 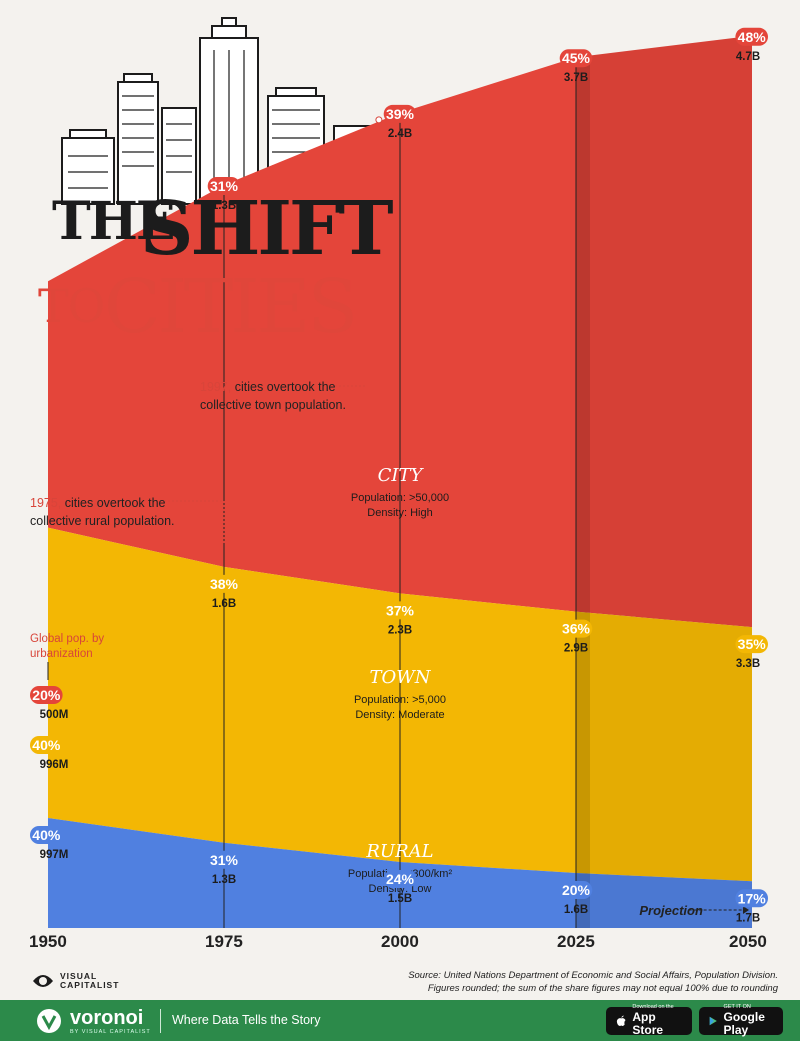 I want to click on banner-divider, so click(x=160, y=1021).